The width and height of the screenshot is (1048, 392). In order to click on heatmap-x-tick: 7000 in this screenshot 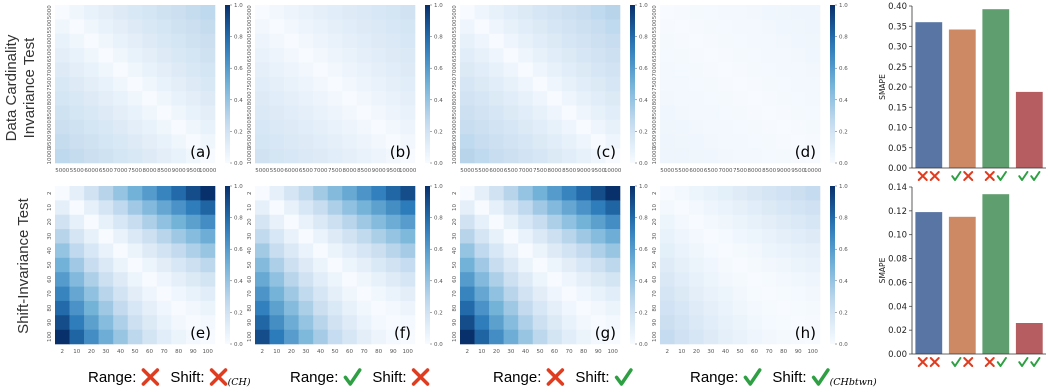, I will do `click(321, 171)`.